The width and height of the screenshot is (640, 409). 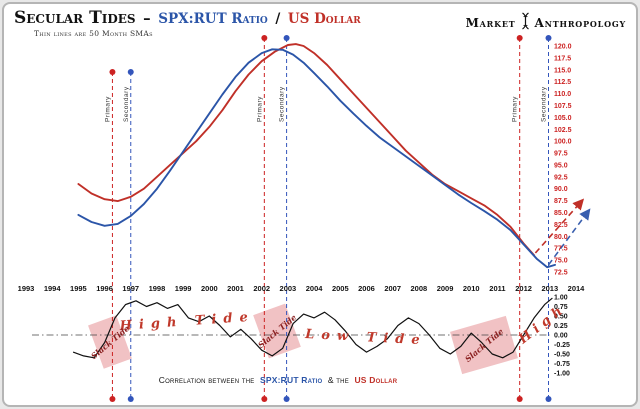 I want to click on us-dollar-projection, so click(x=559, y=226).